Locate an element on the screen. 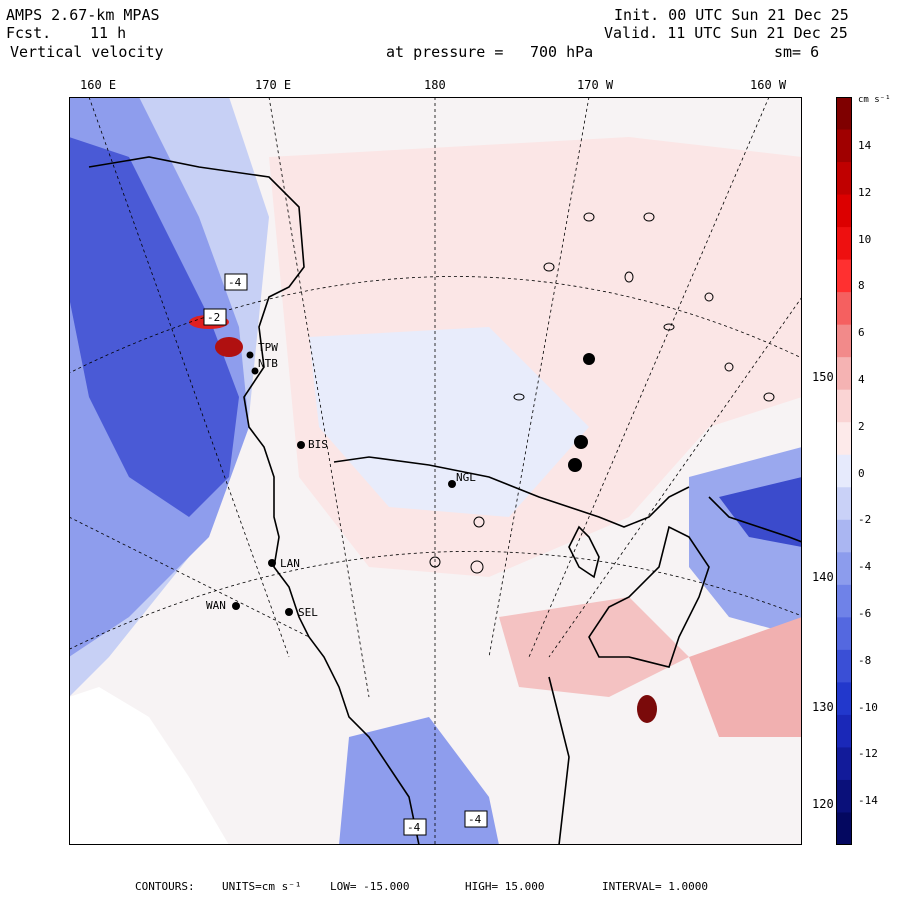  colorbar-tick-label: 0 is located at coordinates (861, 473).